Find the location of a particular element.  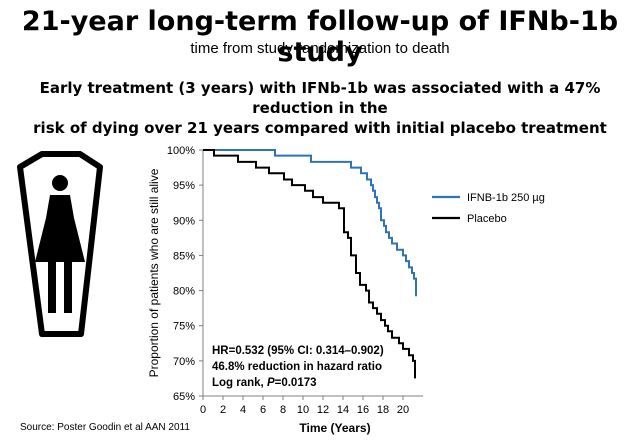

x-tick-label: 10 is located at coordinates (303, 410).